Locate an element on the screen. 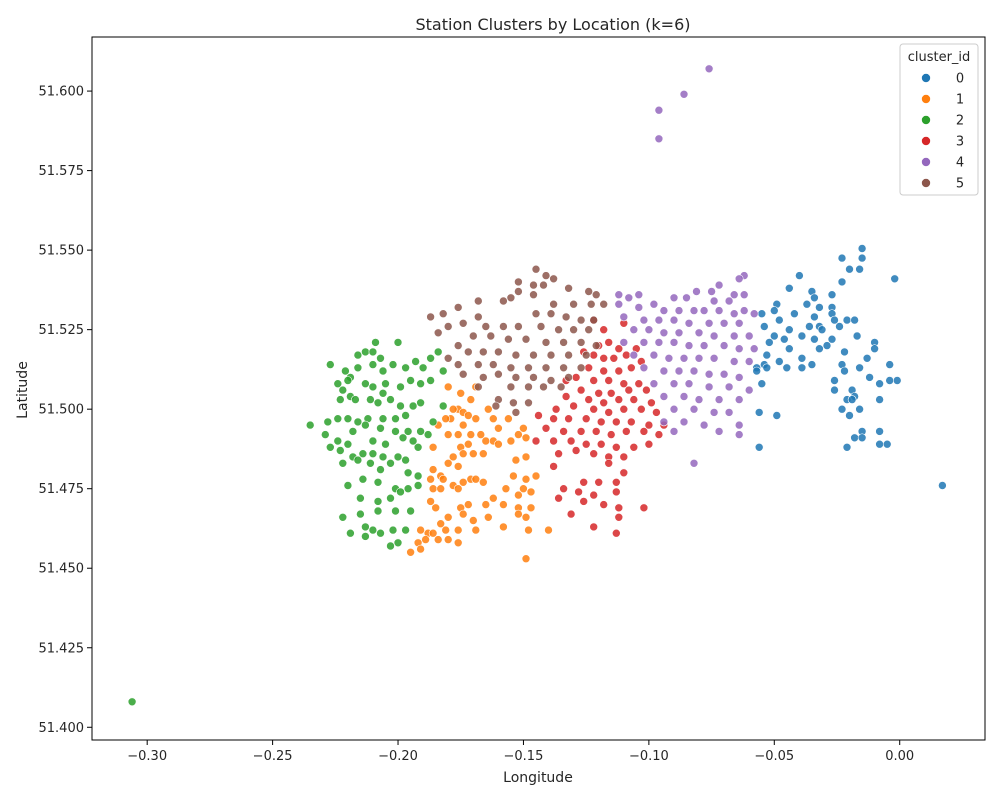  chart-title: Station Clusters by Location (k=6) is located at coordinates (553, 24).